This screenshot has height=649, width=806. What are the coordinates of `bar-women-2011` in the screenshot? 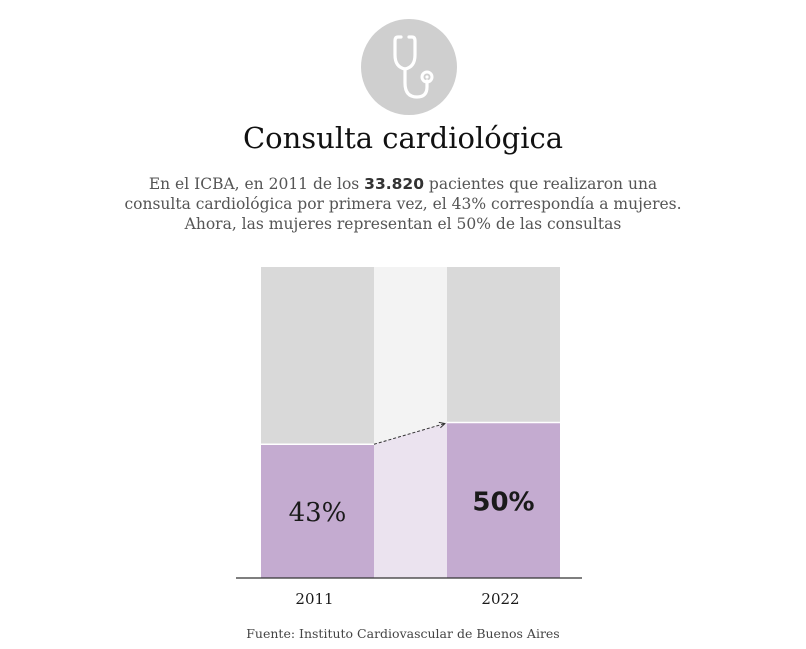 It's located at (317, 511).